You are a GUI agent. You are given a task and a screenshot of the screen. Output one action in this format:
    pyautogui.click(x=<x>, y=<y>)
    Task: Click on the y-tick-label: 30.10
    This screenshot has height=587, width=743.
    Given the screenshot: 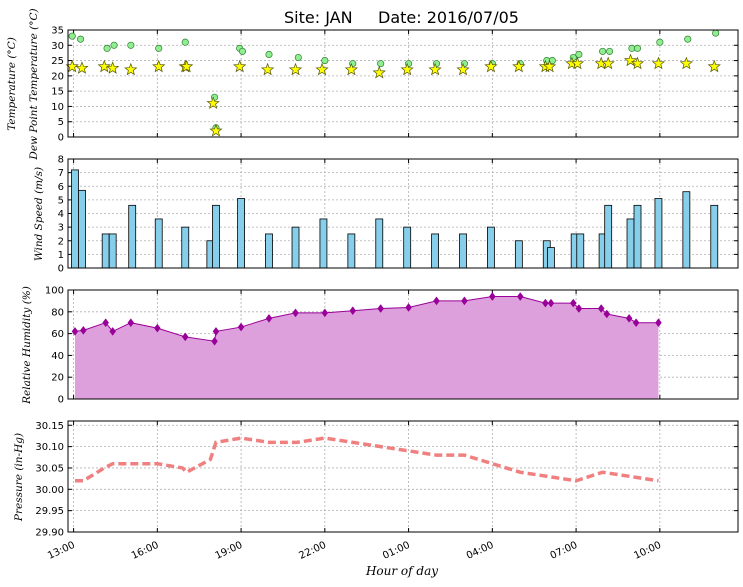 What is the action you would take?
    pyautogui.click(x=49, y=447)
    